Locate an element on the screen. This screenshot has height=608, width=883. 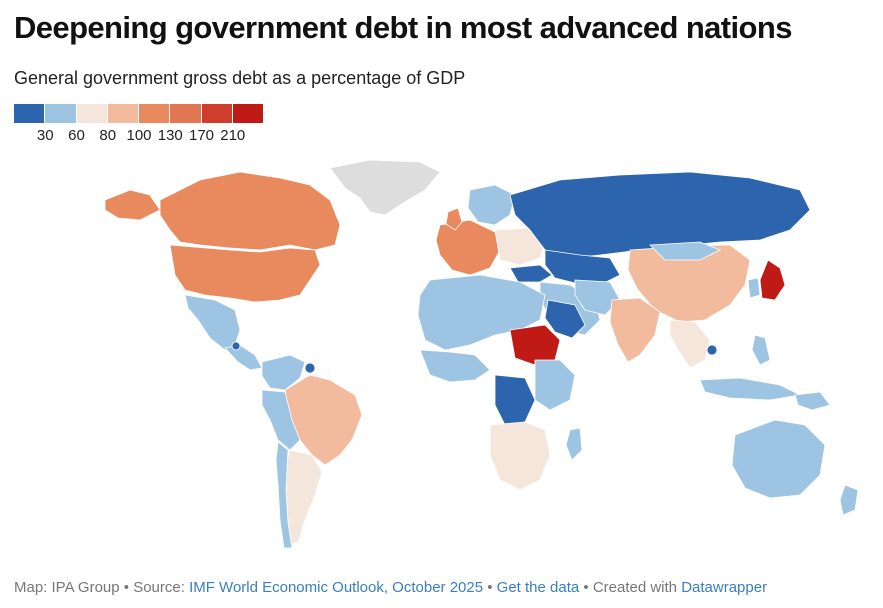
legend-tick-label: 100 is located at coordinates (139, 135).